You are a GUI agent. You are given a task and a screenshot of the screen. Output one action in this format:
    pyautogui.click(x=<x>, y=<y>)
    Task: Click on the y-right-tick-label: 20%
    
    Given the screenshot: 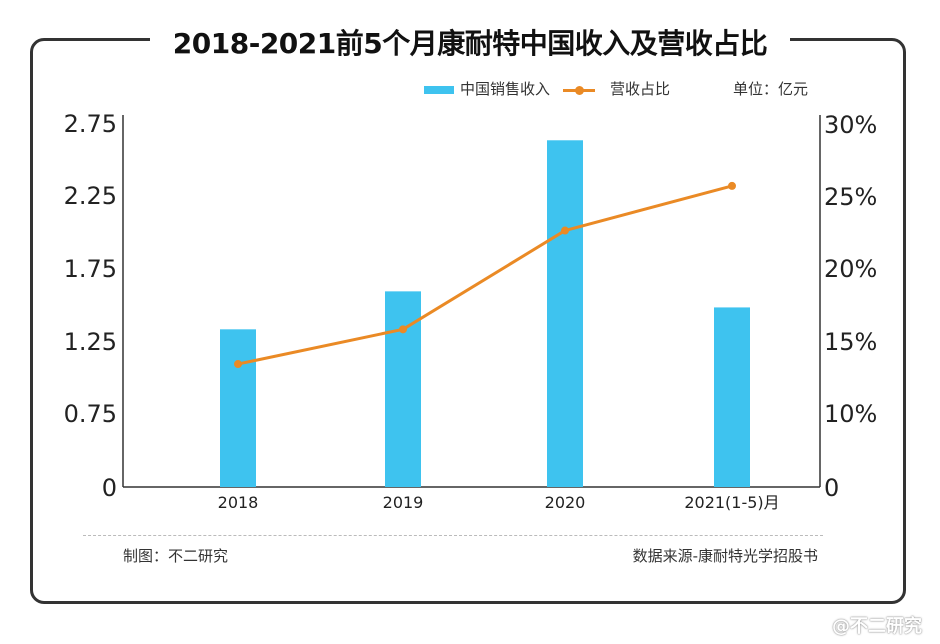 What is the action you would take?
    pyautogui.click(x=850, y=269)
    